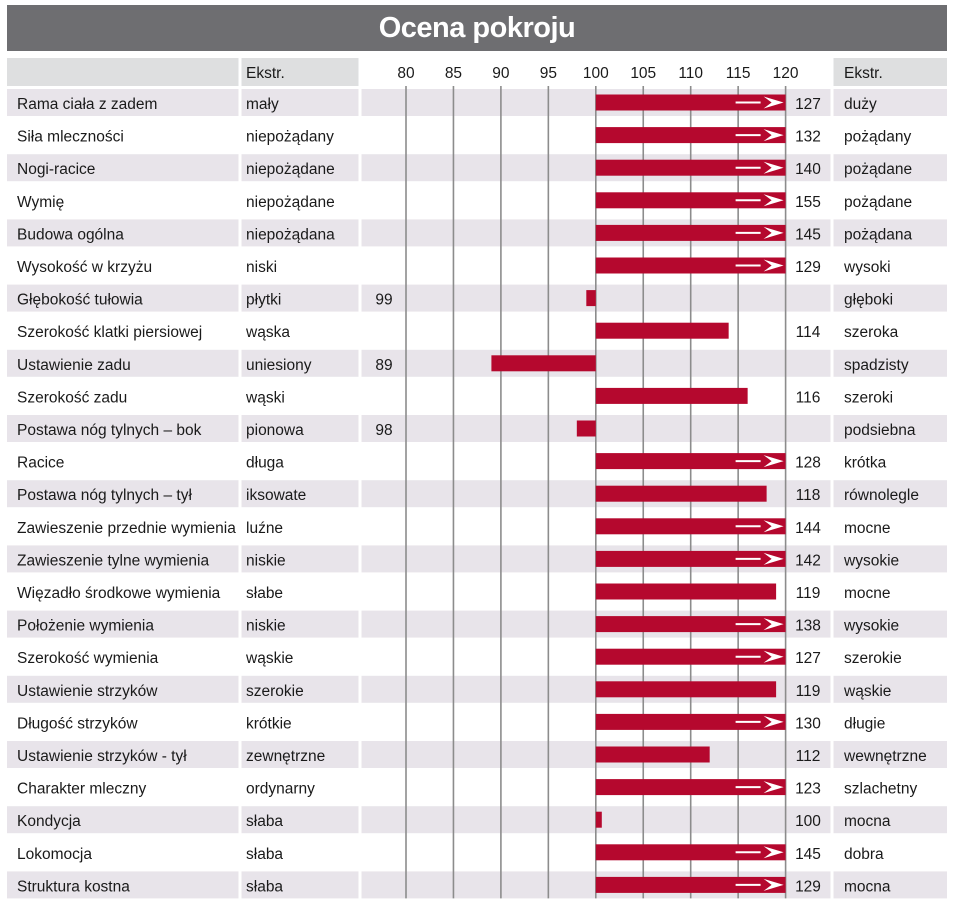 This screenshot has height=907, width=953. What do you see at coordinates (867, 267) in the screenshot?
I see `right-extreme-label: wysoki` at bounding box center [867, 267].